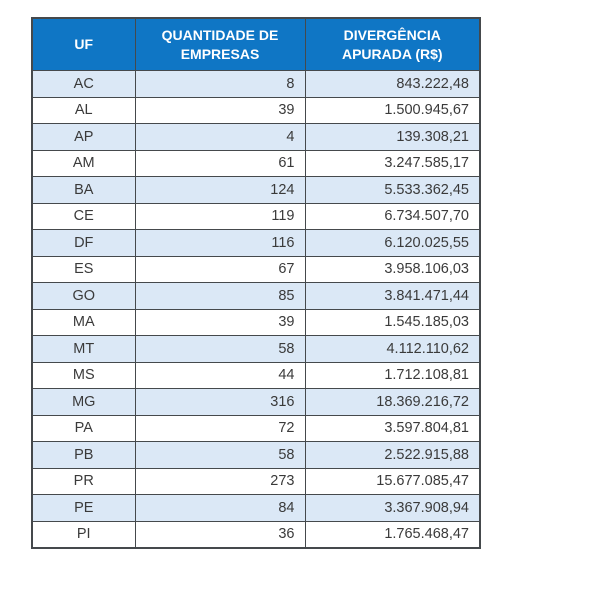 Image resolution: width=610 pixels, height=592 pixels. Describe the element at coordinates (392, 243) in the screenshot. I see `divergencia-cell: 6.120.025,55` at that location.